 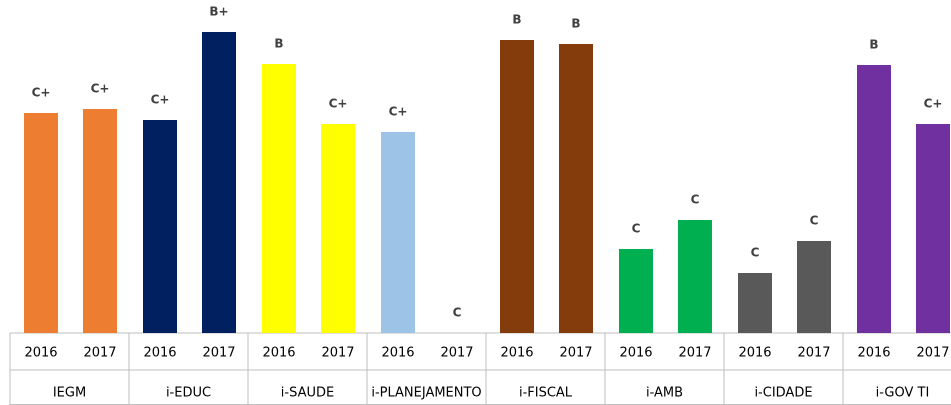 What do you see at coordinates (426, 393) in the screenshot?
I see `group-label: i-PLANEJAMENTO` at bounding box center [426, 393].